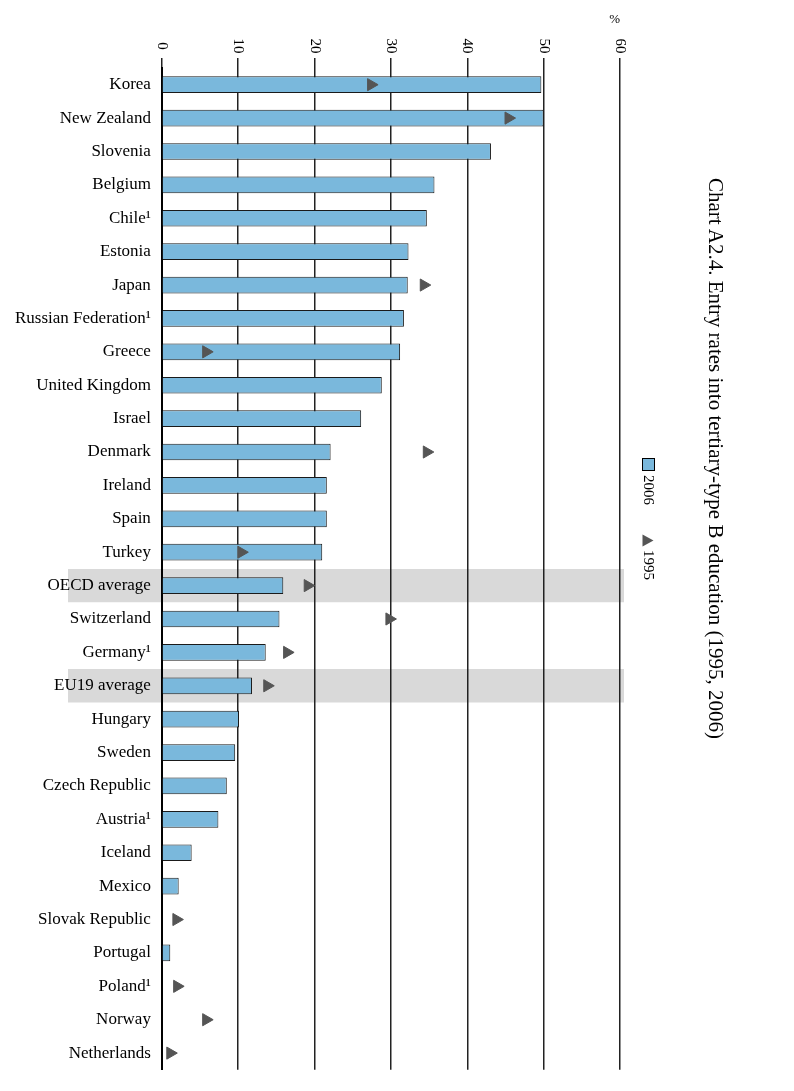 This screenshot has height=1091, width=794. I want to click on x-tick-label: 60, so click(621, 46).